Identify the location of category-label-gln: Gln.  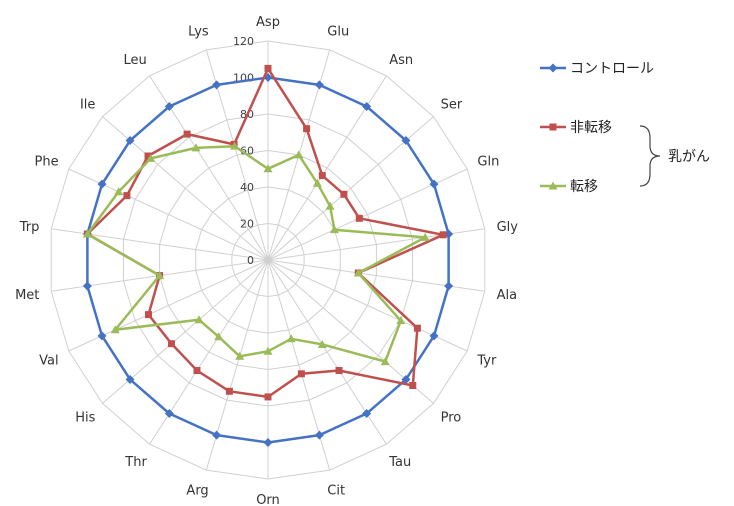
(488, 162).